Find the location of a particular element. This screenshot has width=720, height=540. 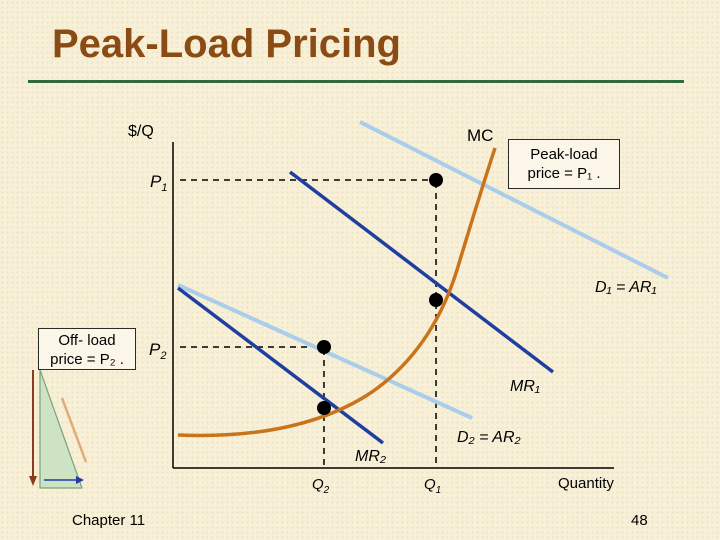

x-axis-label: Quantity is located at coordinates (586, 483).